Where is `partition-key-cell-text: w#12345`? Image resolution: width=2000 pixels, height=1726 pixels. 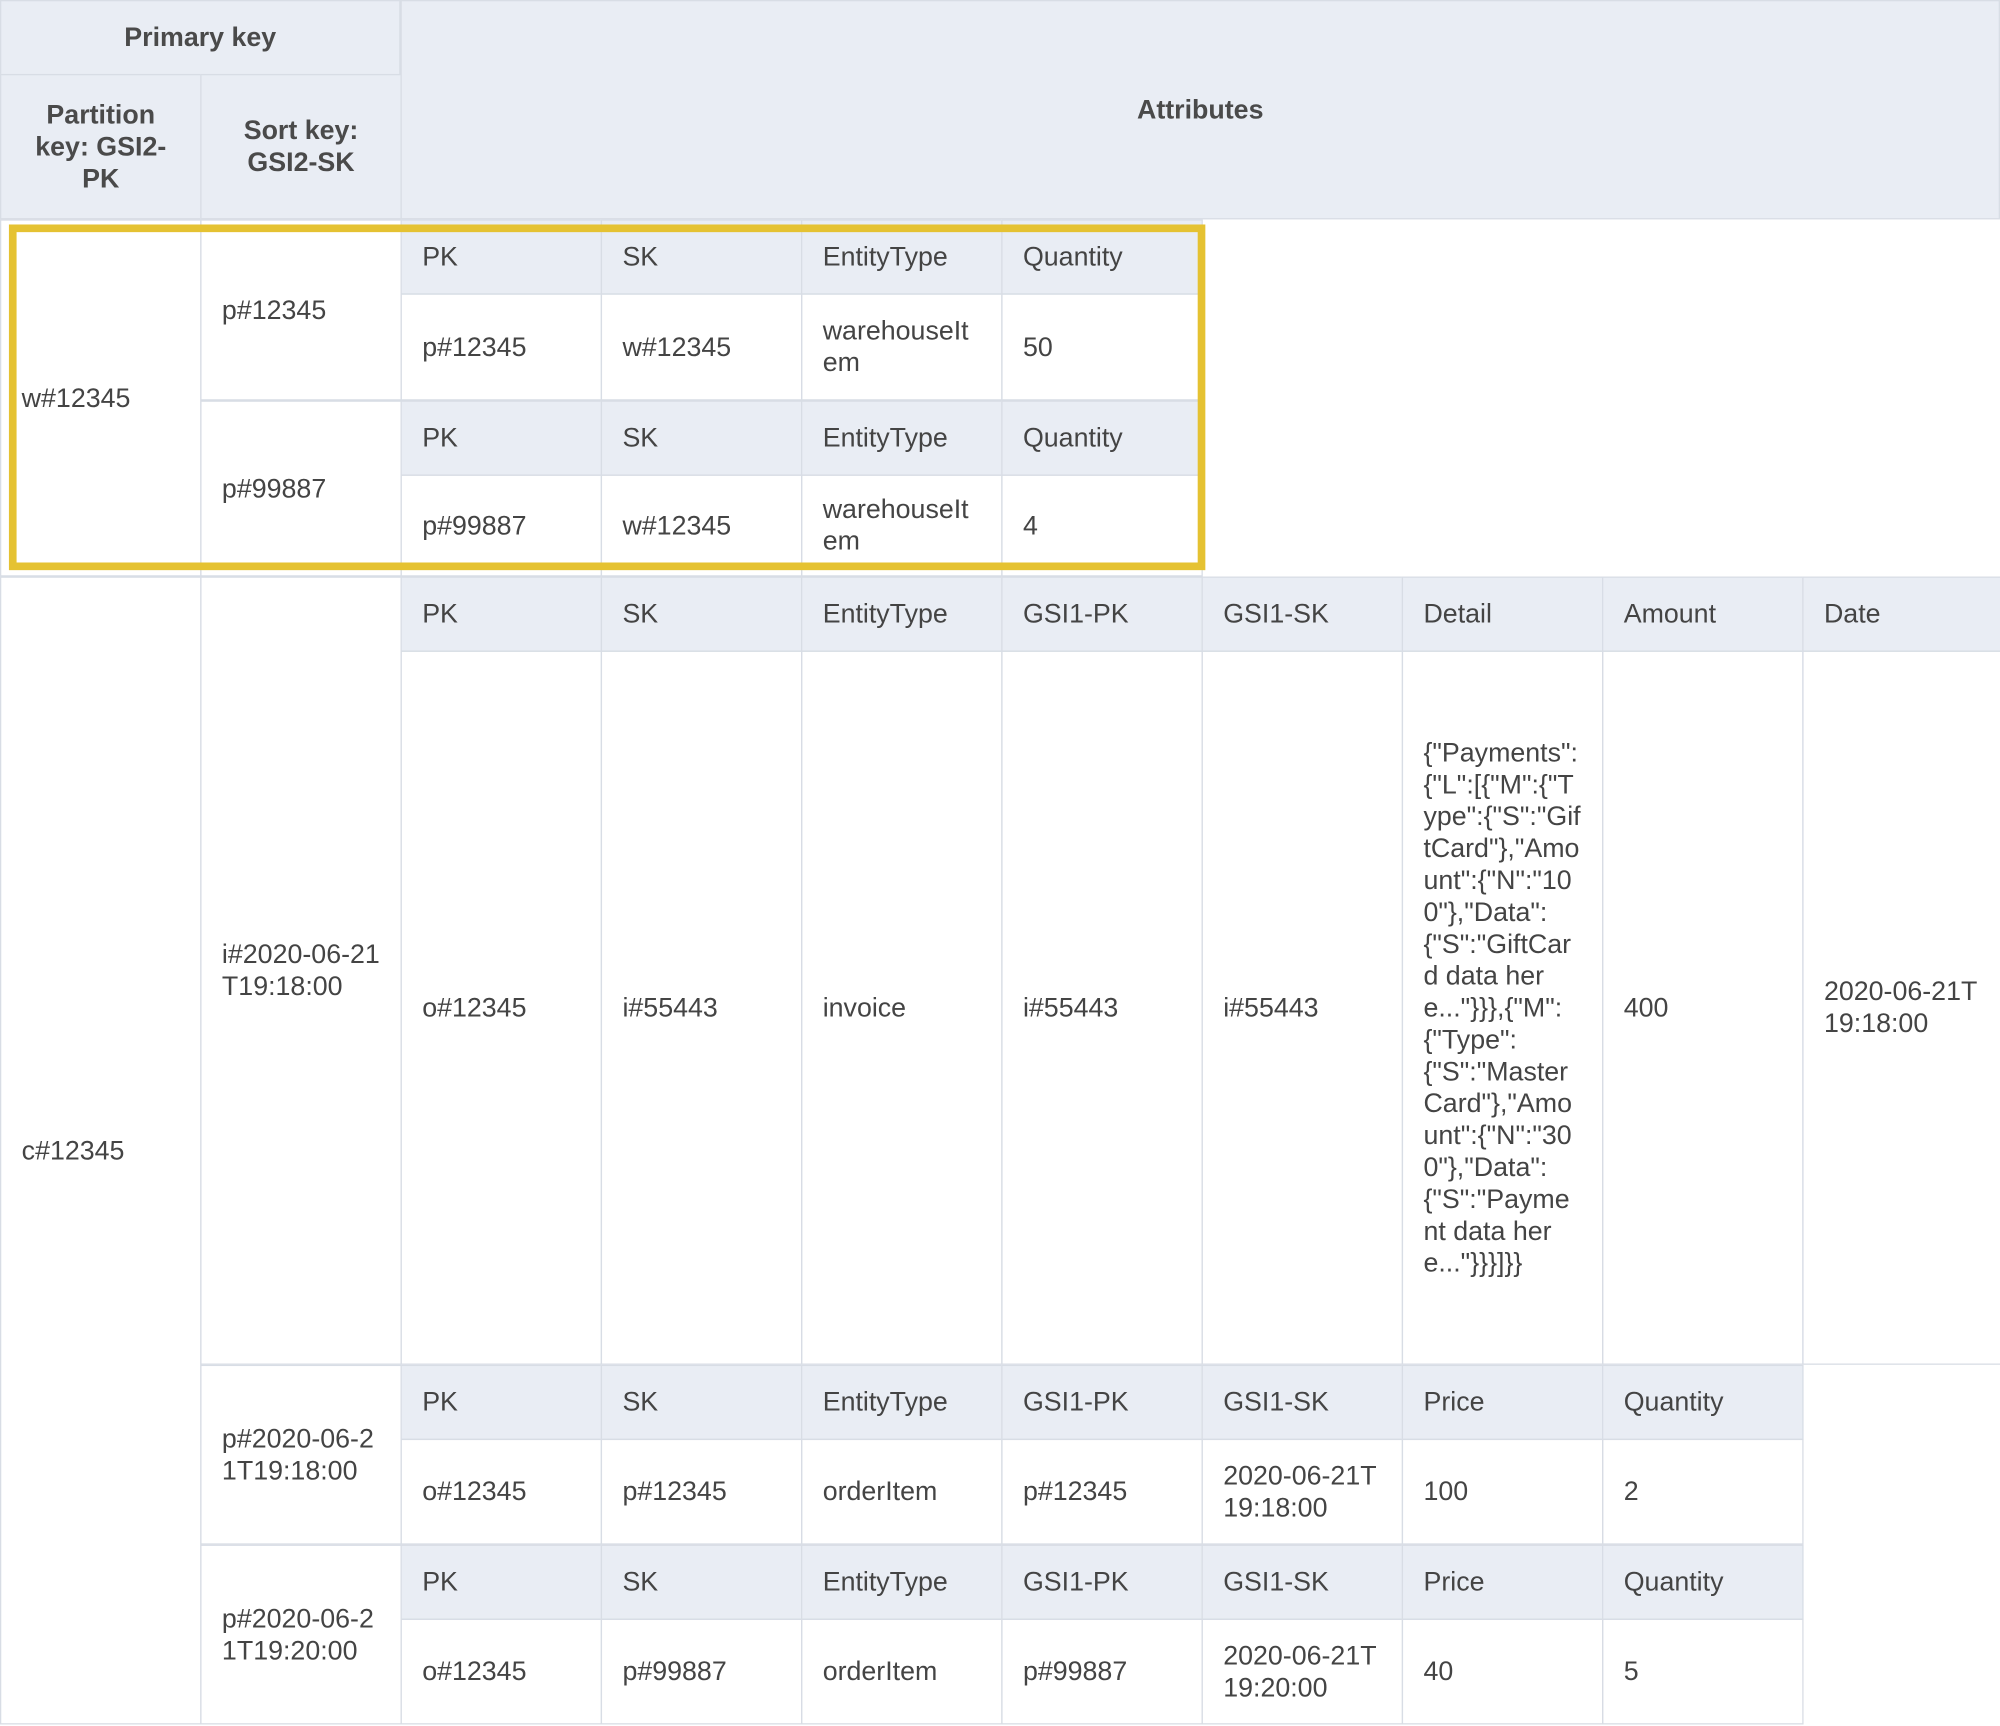
partition-key-cell-text: w#12345 is located at coordinates (76, 398).